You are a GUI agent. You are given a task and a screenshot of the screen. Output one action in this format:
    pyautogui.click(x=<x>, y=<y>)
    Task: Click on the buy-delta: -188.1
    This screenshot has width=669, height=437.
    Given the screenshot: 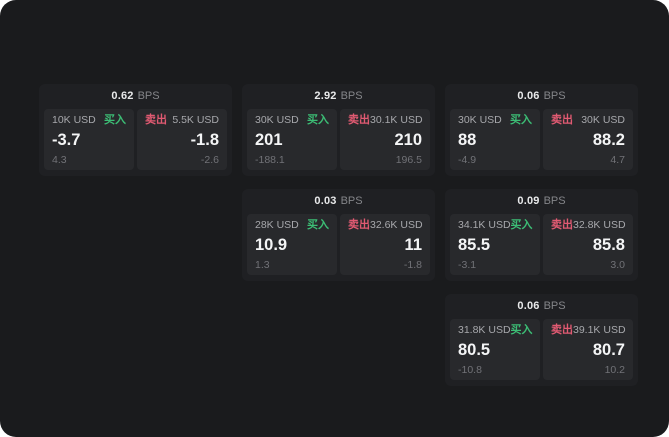 What is the action you would take?
    pyautogui.click(x=270, y=159)
    